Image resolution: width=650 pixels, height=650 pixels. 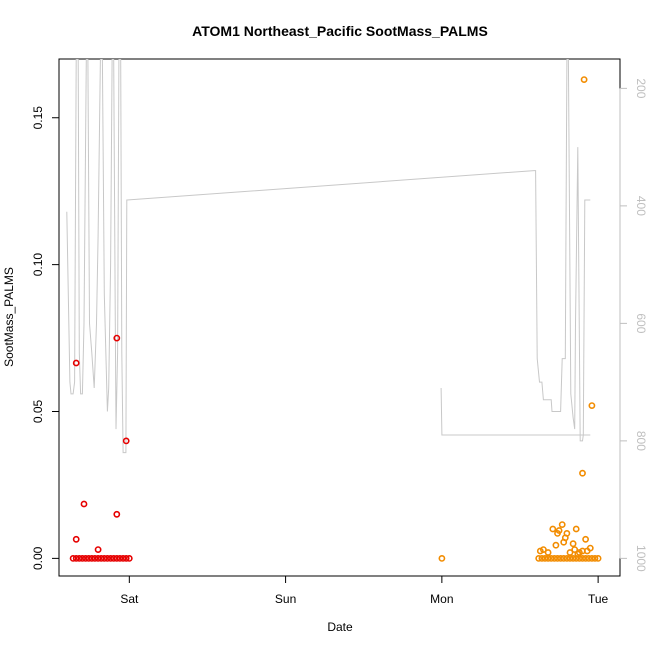 What do you see at coordinates (285, 599) in the screenshot?
I see `x-tick-label: Sun` at bounding box center [285, 599].